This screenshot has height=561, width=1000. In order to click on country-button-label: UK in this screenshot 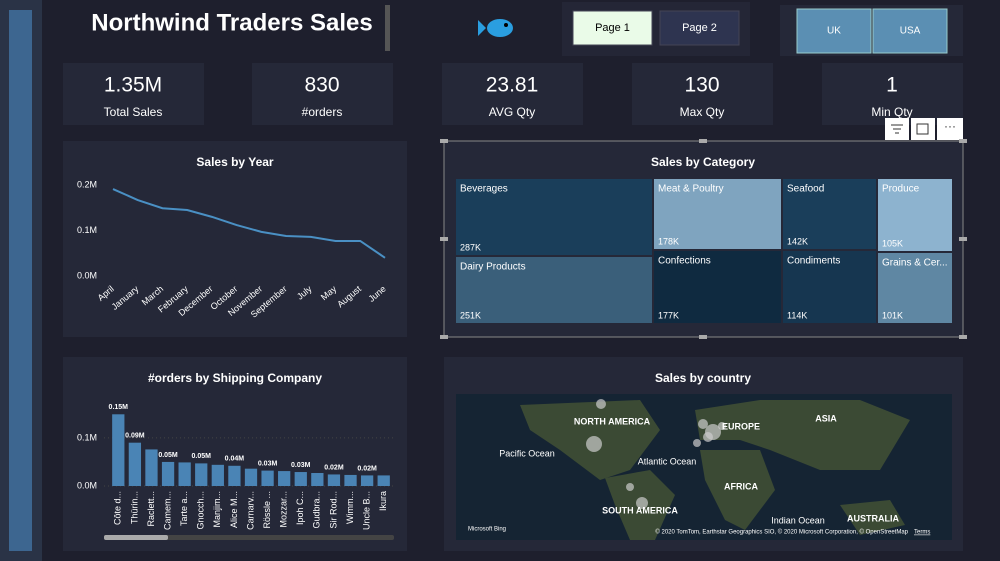, I will do `click(834, 31)`.